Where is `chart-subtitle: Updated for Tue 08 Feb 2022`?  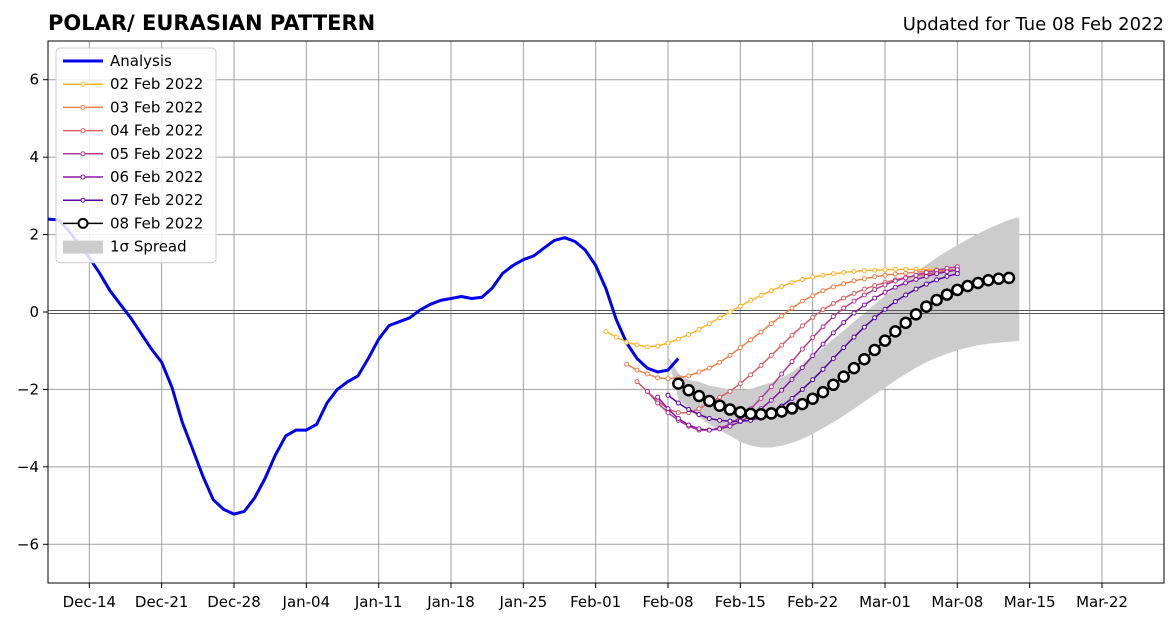
chart-subtitle: Updated for Tue 08 Feb 2022 is located at coordinates (1033, 24).